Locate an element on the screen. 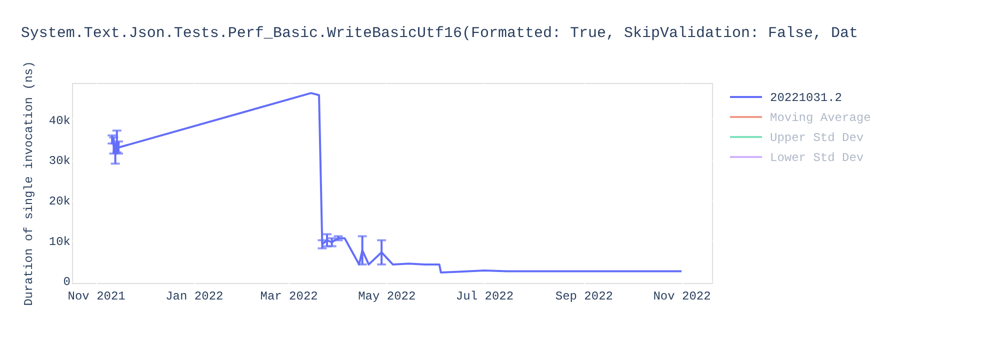 The height and width of the screenshot is (350, 1000). legend-label: Upper Std Dev is located at coordinates (817, 138).